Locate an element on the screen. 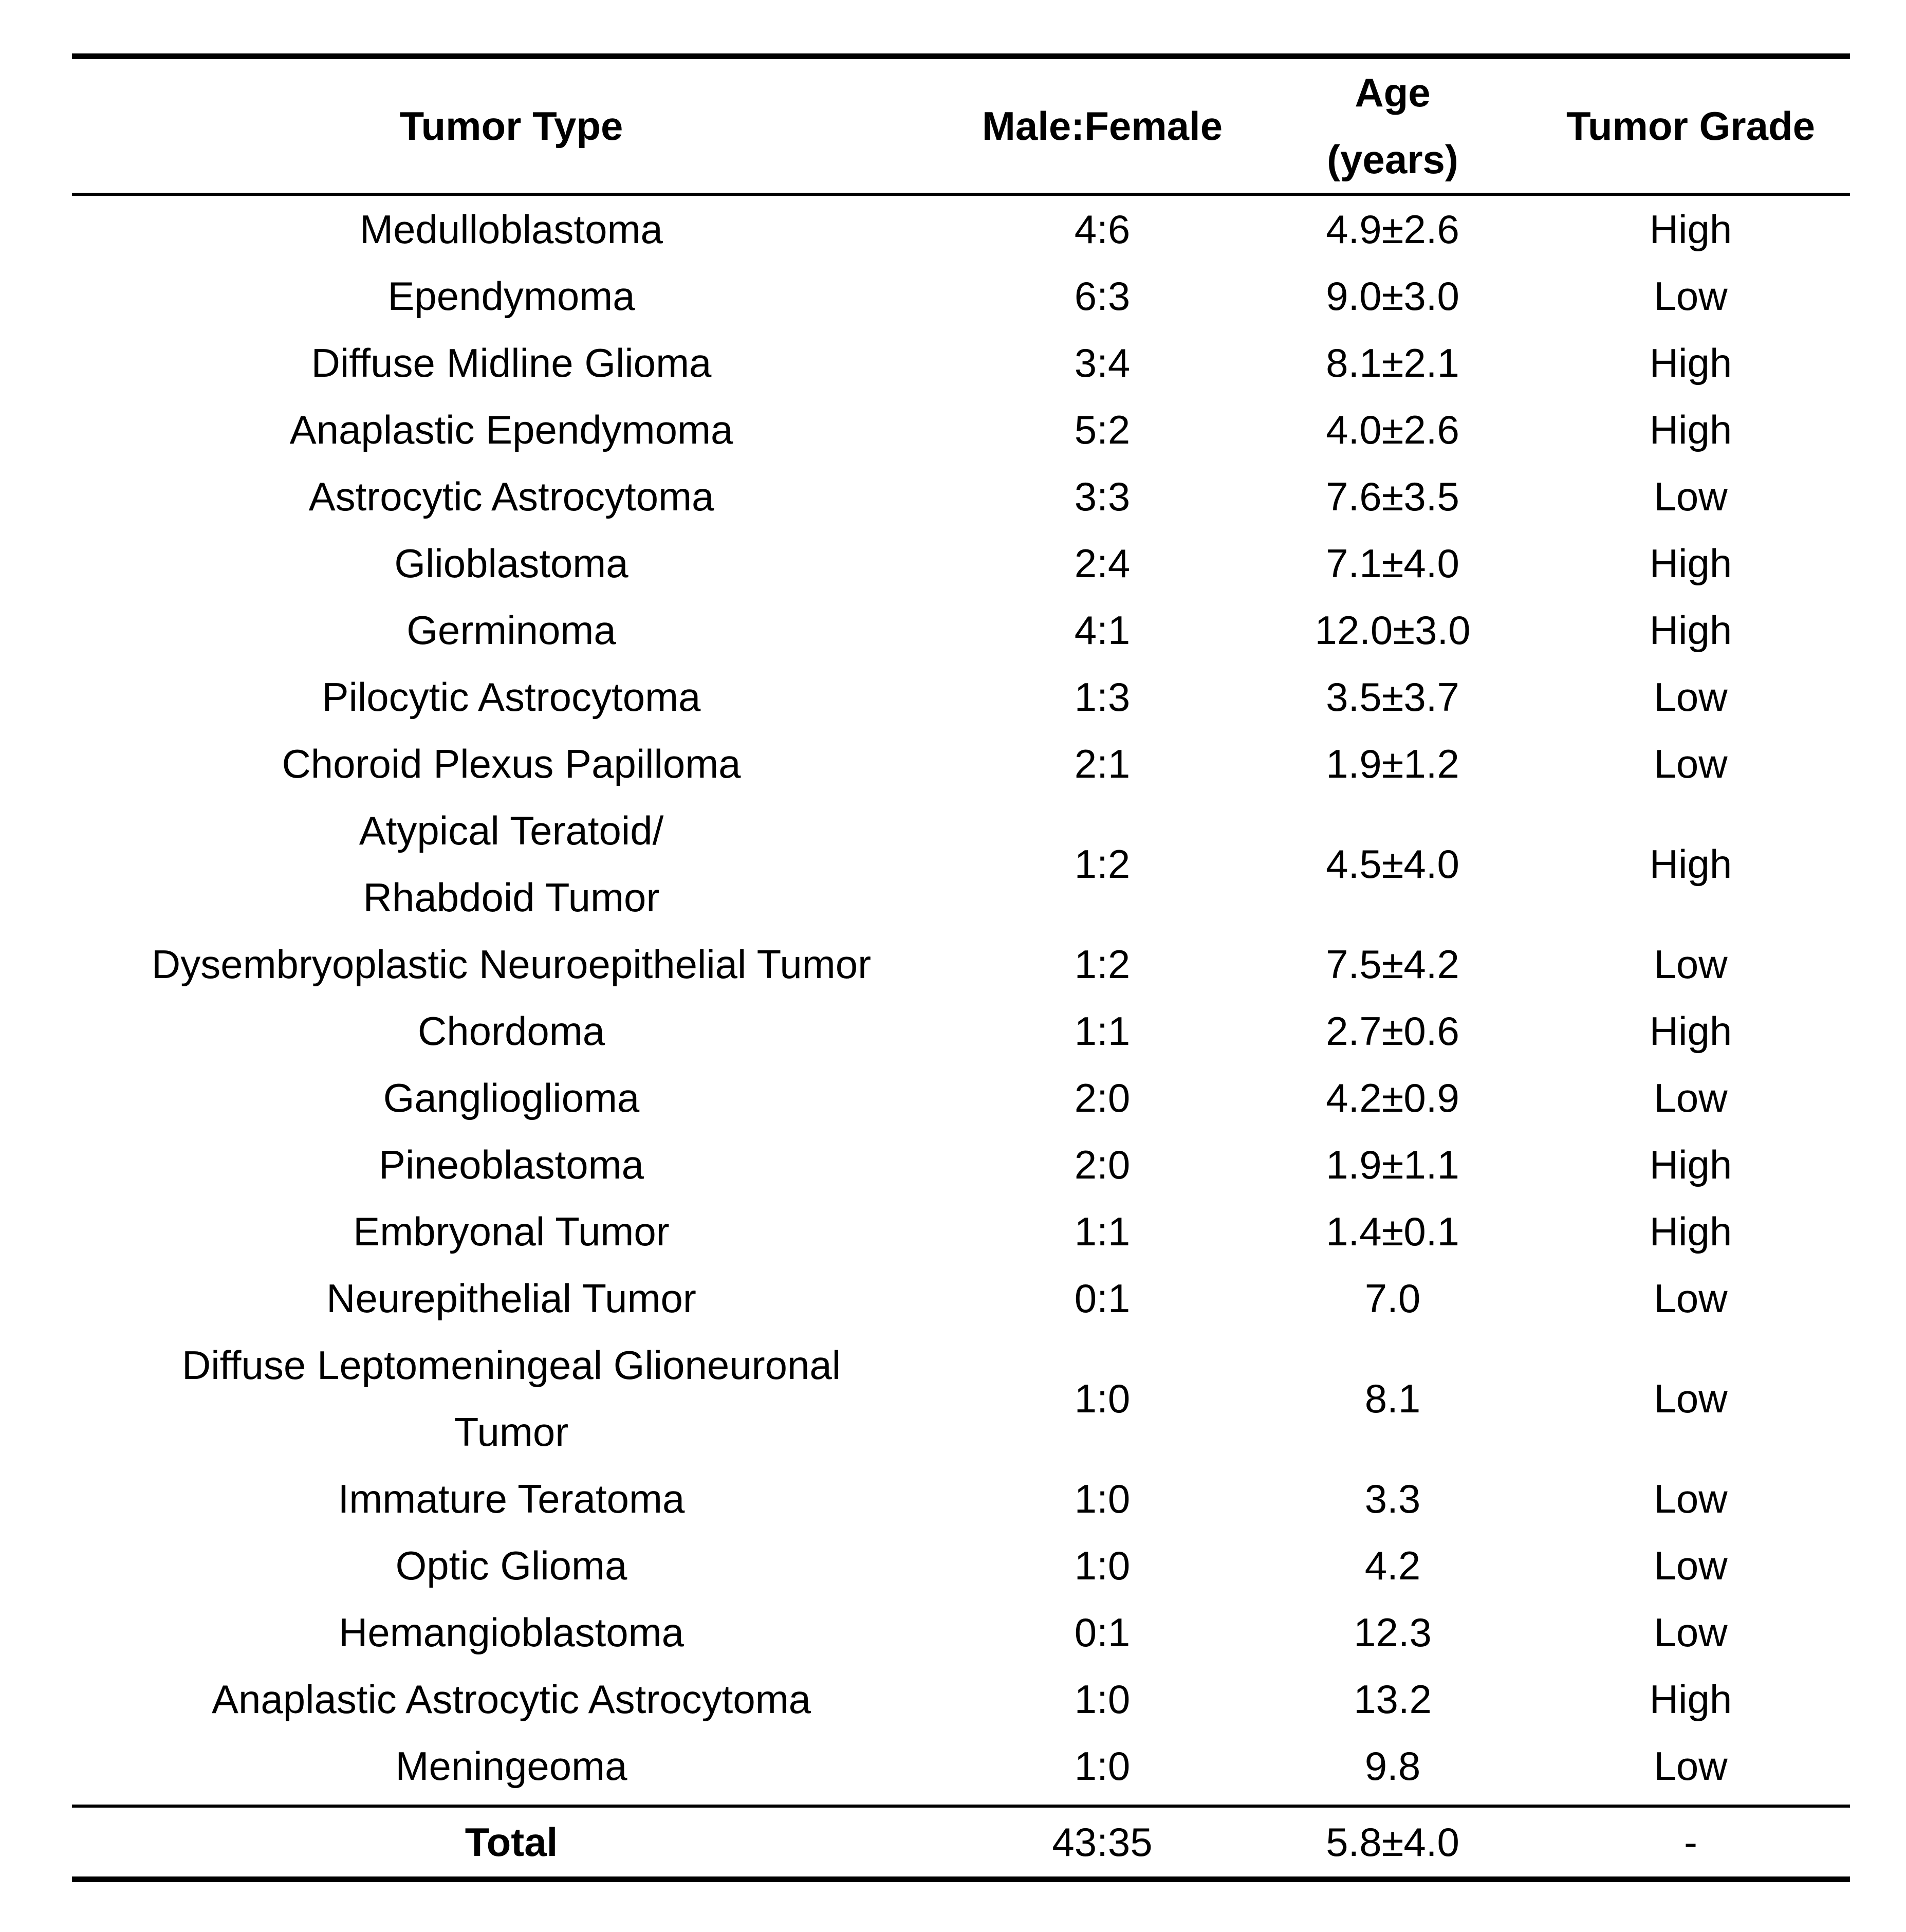 The width and height of the screenshot is (1906, 1932). cell-age: 4.2 is located at coordinates (1392, 1565).